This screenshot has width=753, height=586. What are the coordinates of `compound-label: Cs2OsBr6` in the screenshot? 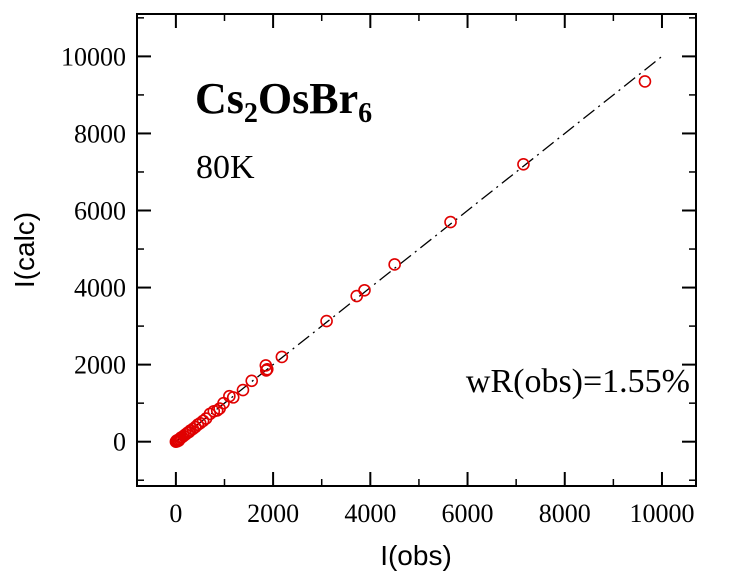 It's located at (283, 101).